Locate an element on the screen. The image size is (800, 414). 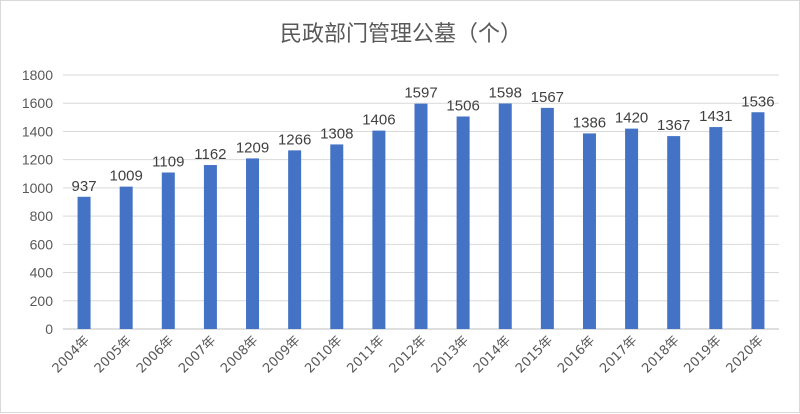
chart-title: 民政部门管理公墓（个） is located at coordinates (401, 34).